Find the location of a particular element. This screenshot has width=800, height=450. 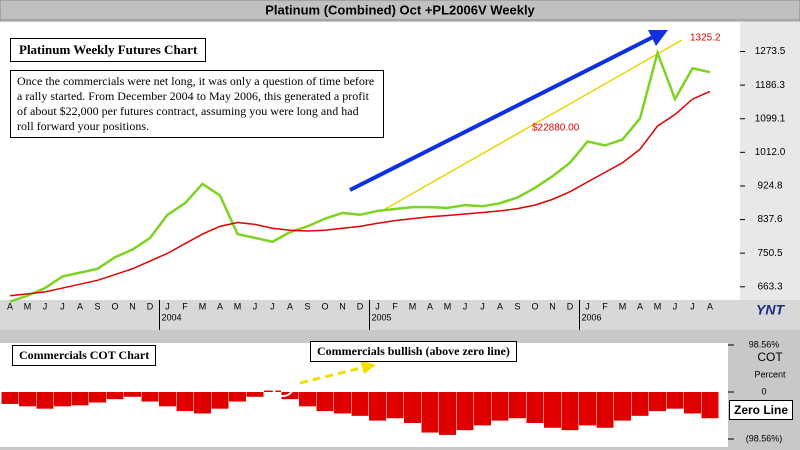

year-label: 2005 is located at coordinates (381, 317).